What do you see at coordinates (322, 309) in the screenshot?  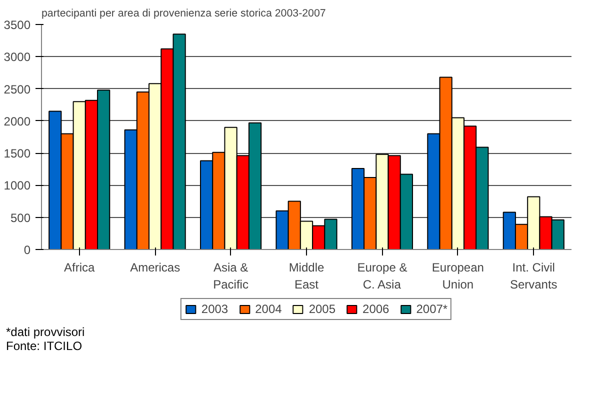 I see `legend-label: 2005` at bounding box center [322, 309].